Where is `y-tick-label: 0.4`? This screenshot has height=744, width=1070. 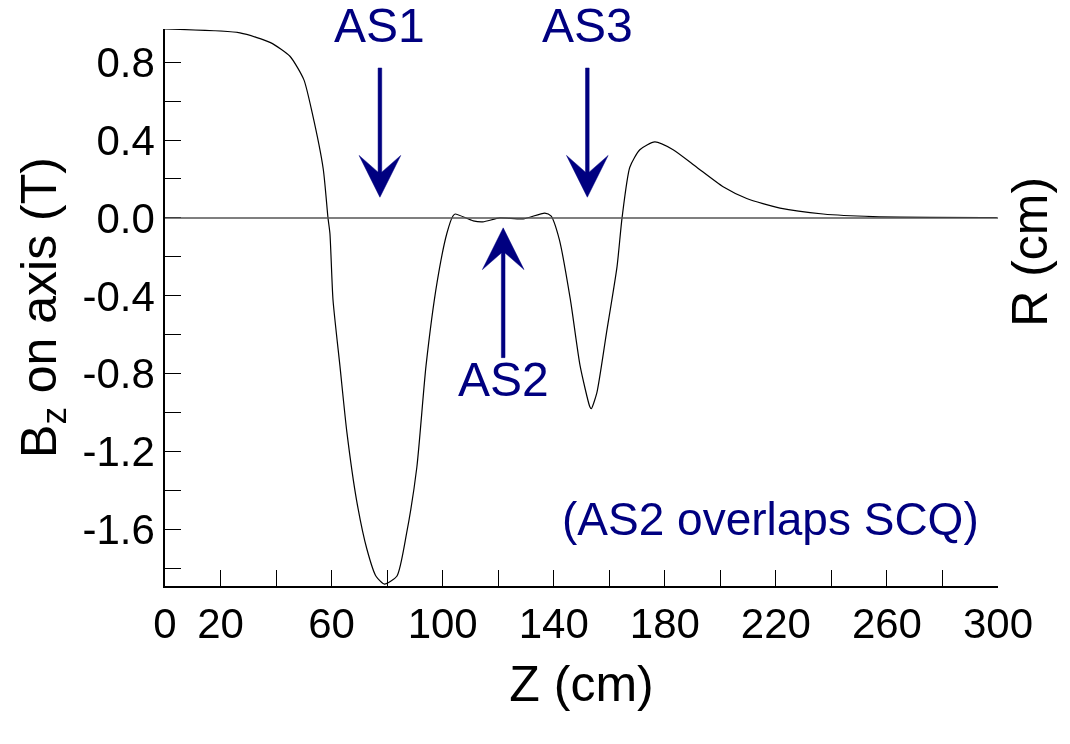
y-tick-label: 0.4 is located at coordinates (125, 140).